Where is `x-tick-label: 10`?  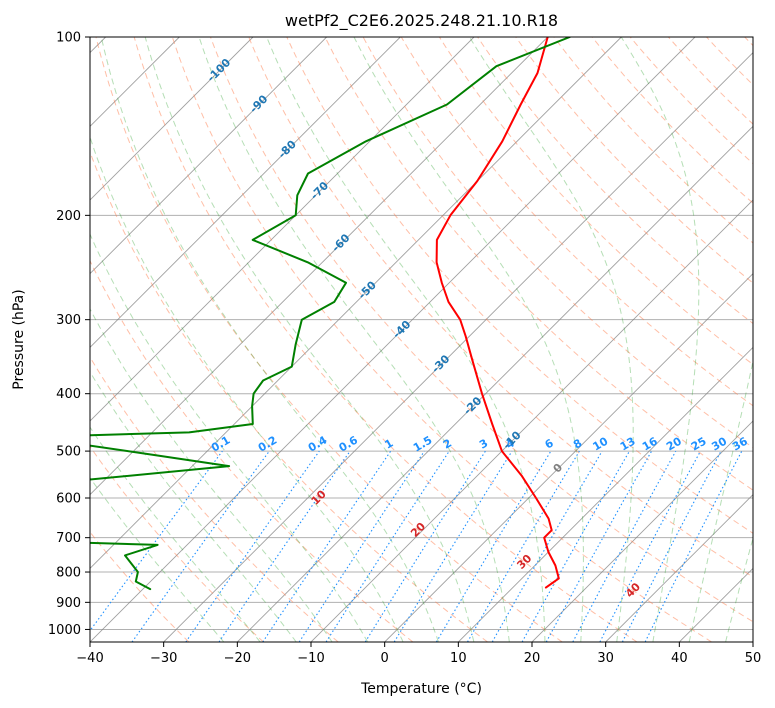
x-tick-label: 10 is located at coordinates (458, 658).